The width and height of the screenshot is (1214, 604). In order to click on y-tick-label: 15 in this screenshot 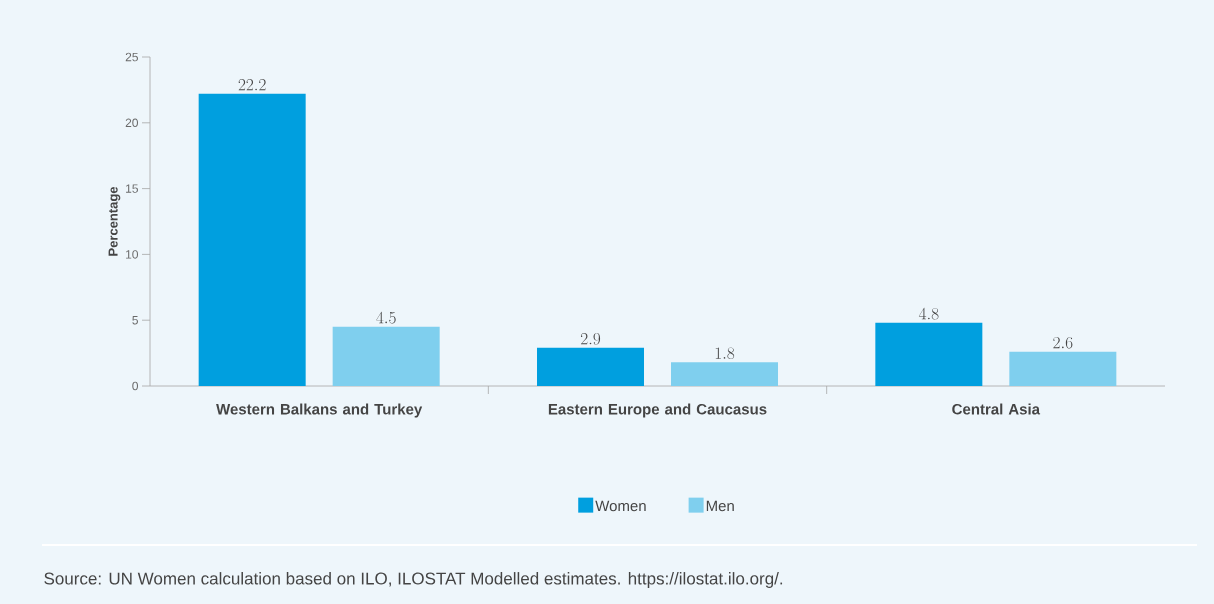, I will do `click(132, 188)`.